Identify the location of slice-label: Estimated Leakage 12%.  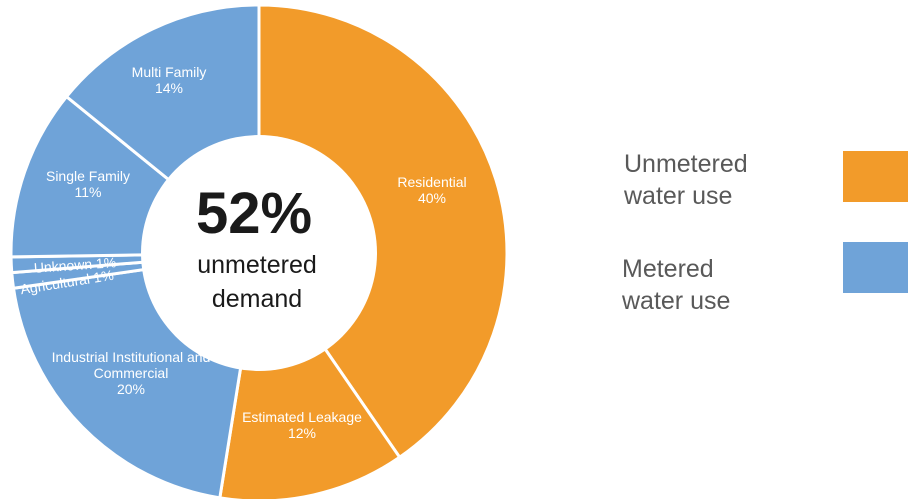
(302, 425).